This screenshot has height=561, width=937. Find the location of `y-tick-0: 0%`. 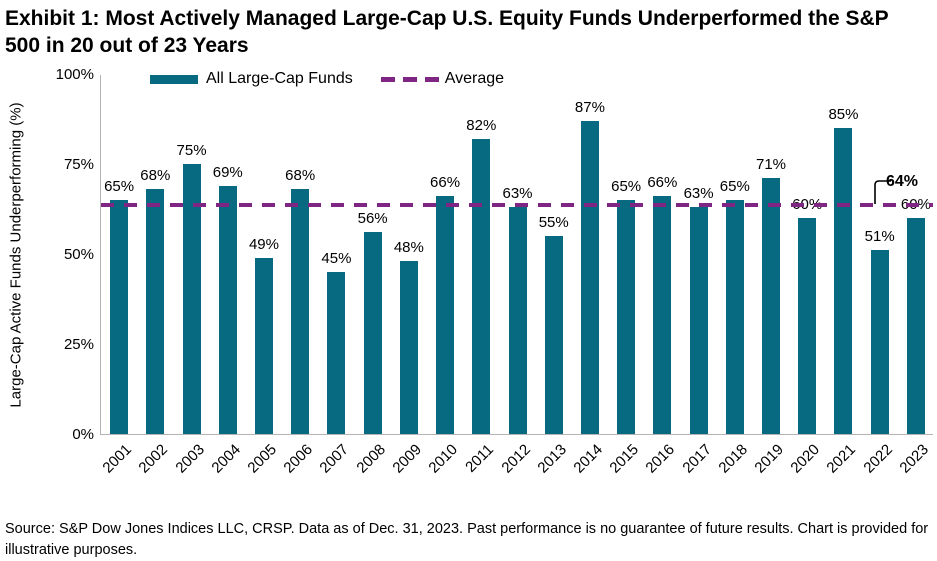

y-tick-0: 0% is located at coordinates (83, 434).